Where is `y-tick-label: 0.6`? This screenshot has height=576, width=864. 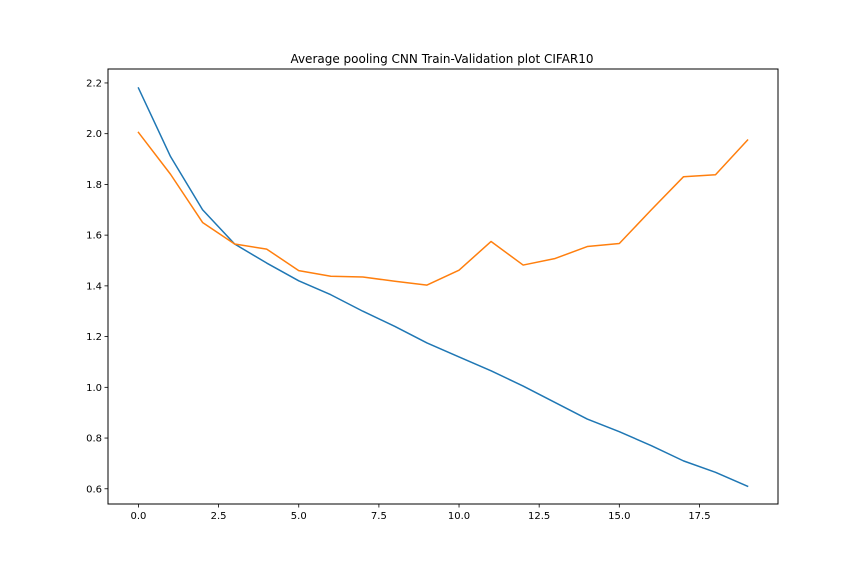
y-tick-label: 0.6 is located at coordinates (94, 489).